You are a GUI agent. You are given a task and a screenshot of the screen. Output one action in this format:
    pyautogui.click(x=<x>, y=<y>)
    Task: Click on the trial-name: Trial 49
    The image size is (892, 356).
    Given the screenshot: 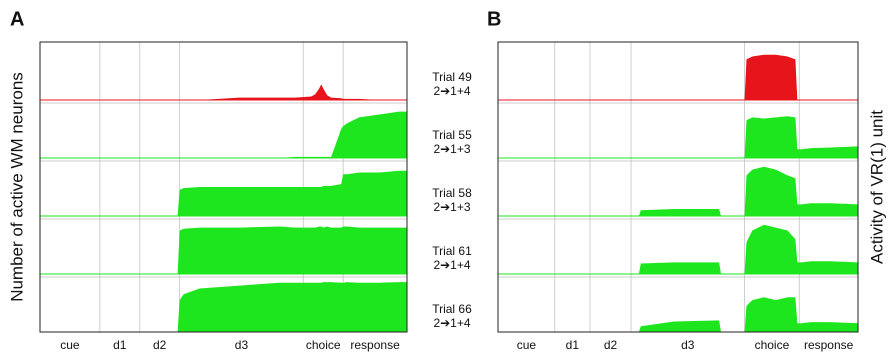 What is the action you would take?
    pyautogui.click(x=452, y=77)
    